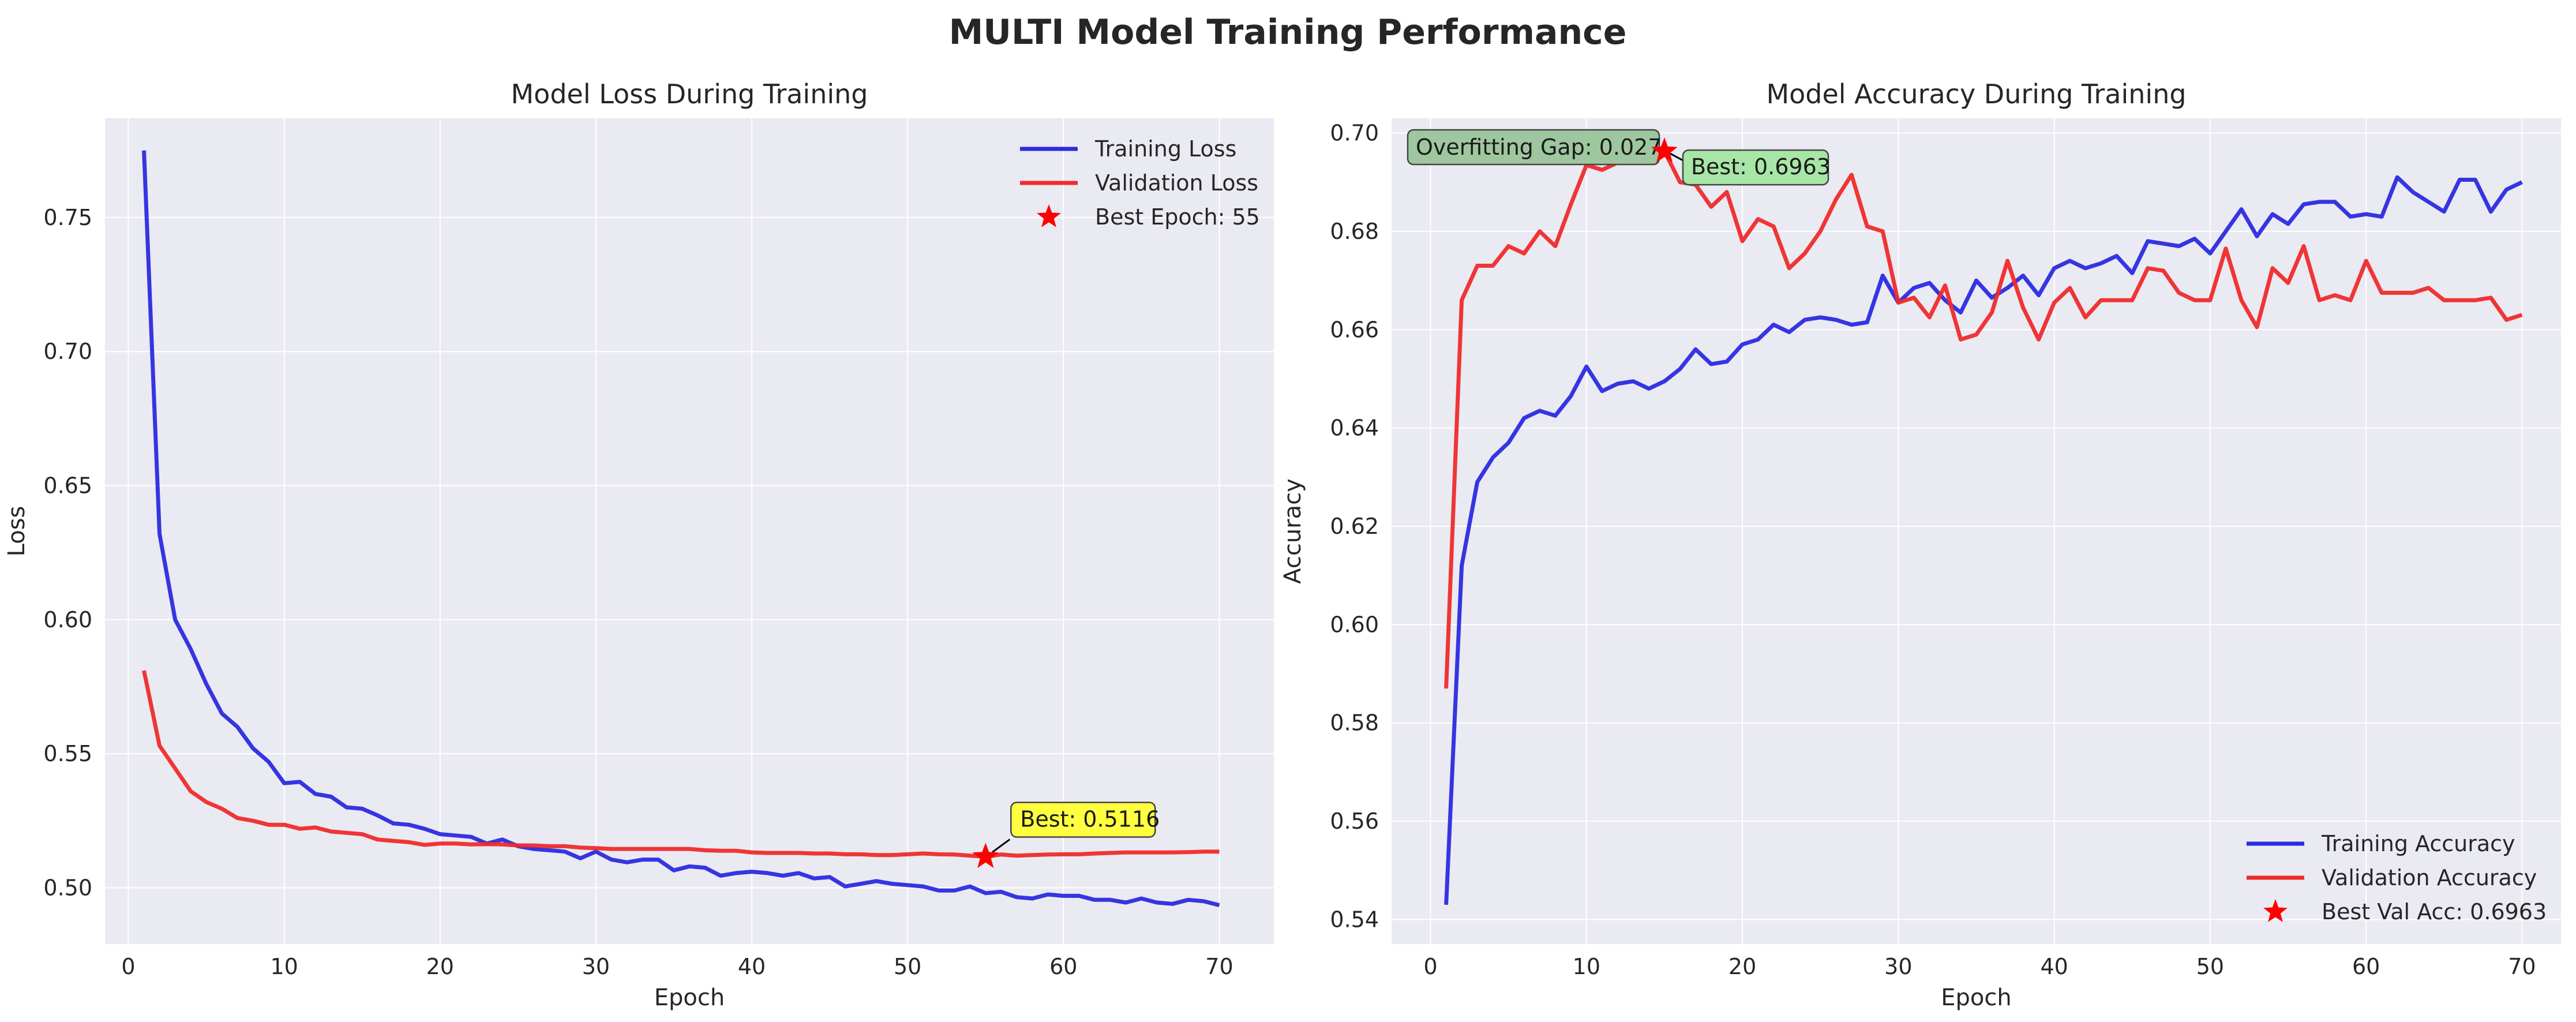 The image size is (2576, 1022). I want to click on annotation-arrow, so click(1001, 846).